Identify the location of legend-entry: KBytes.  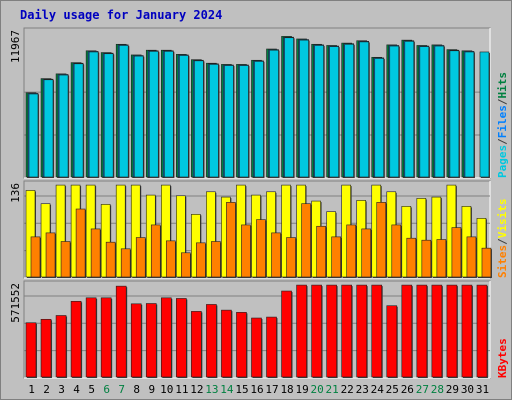
(502, 358).